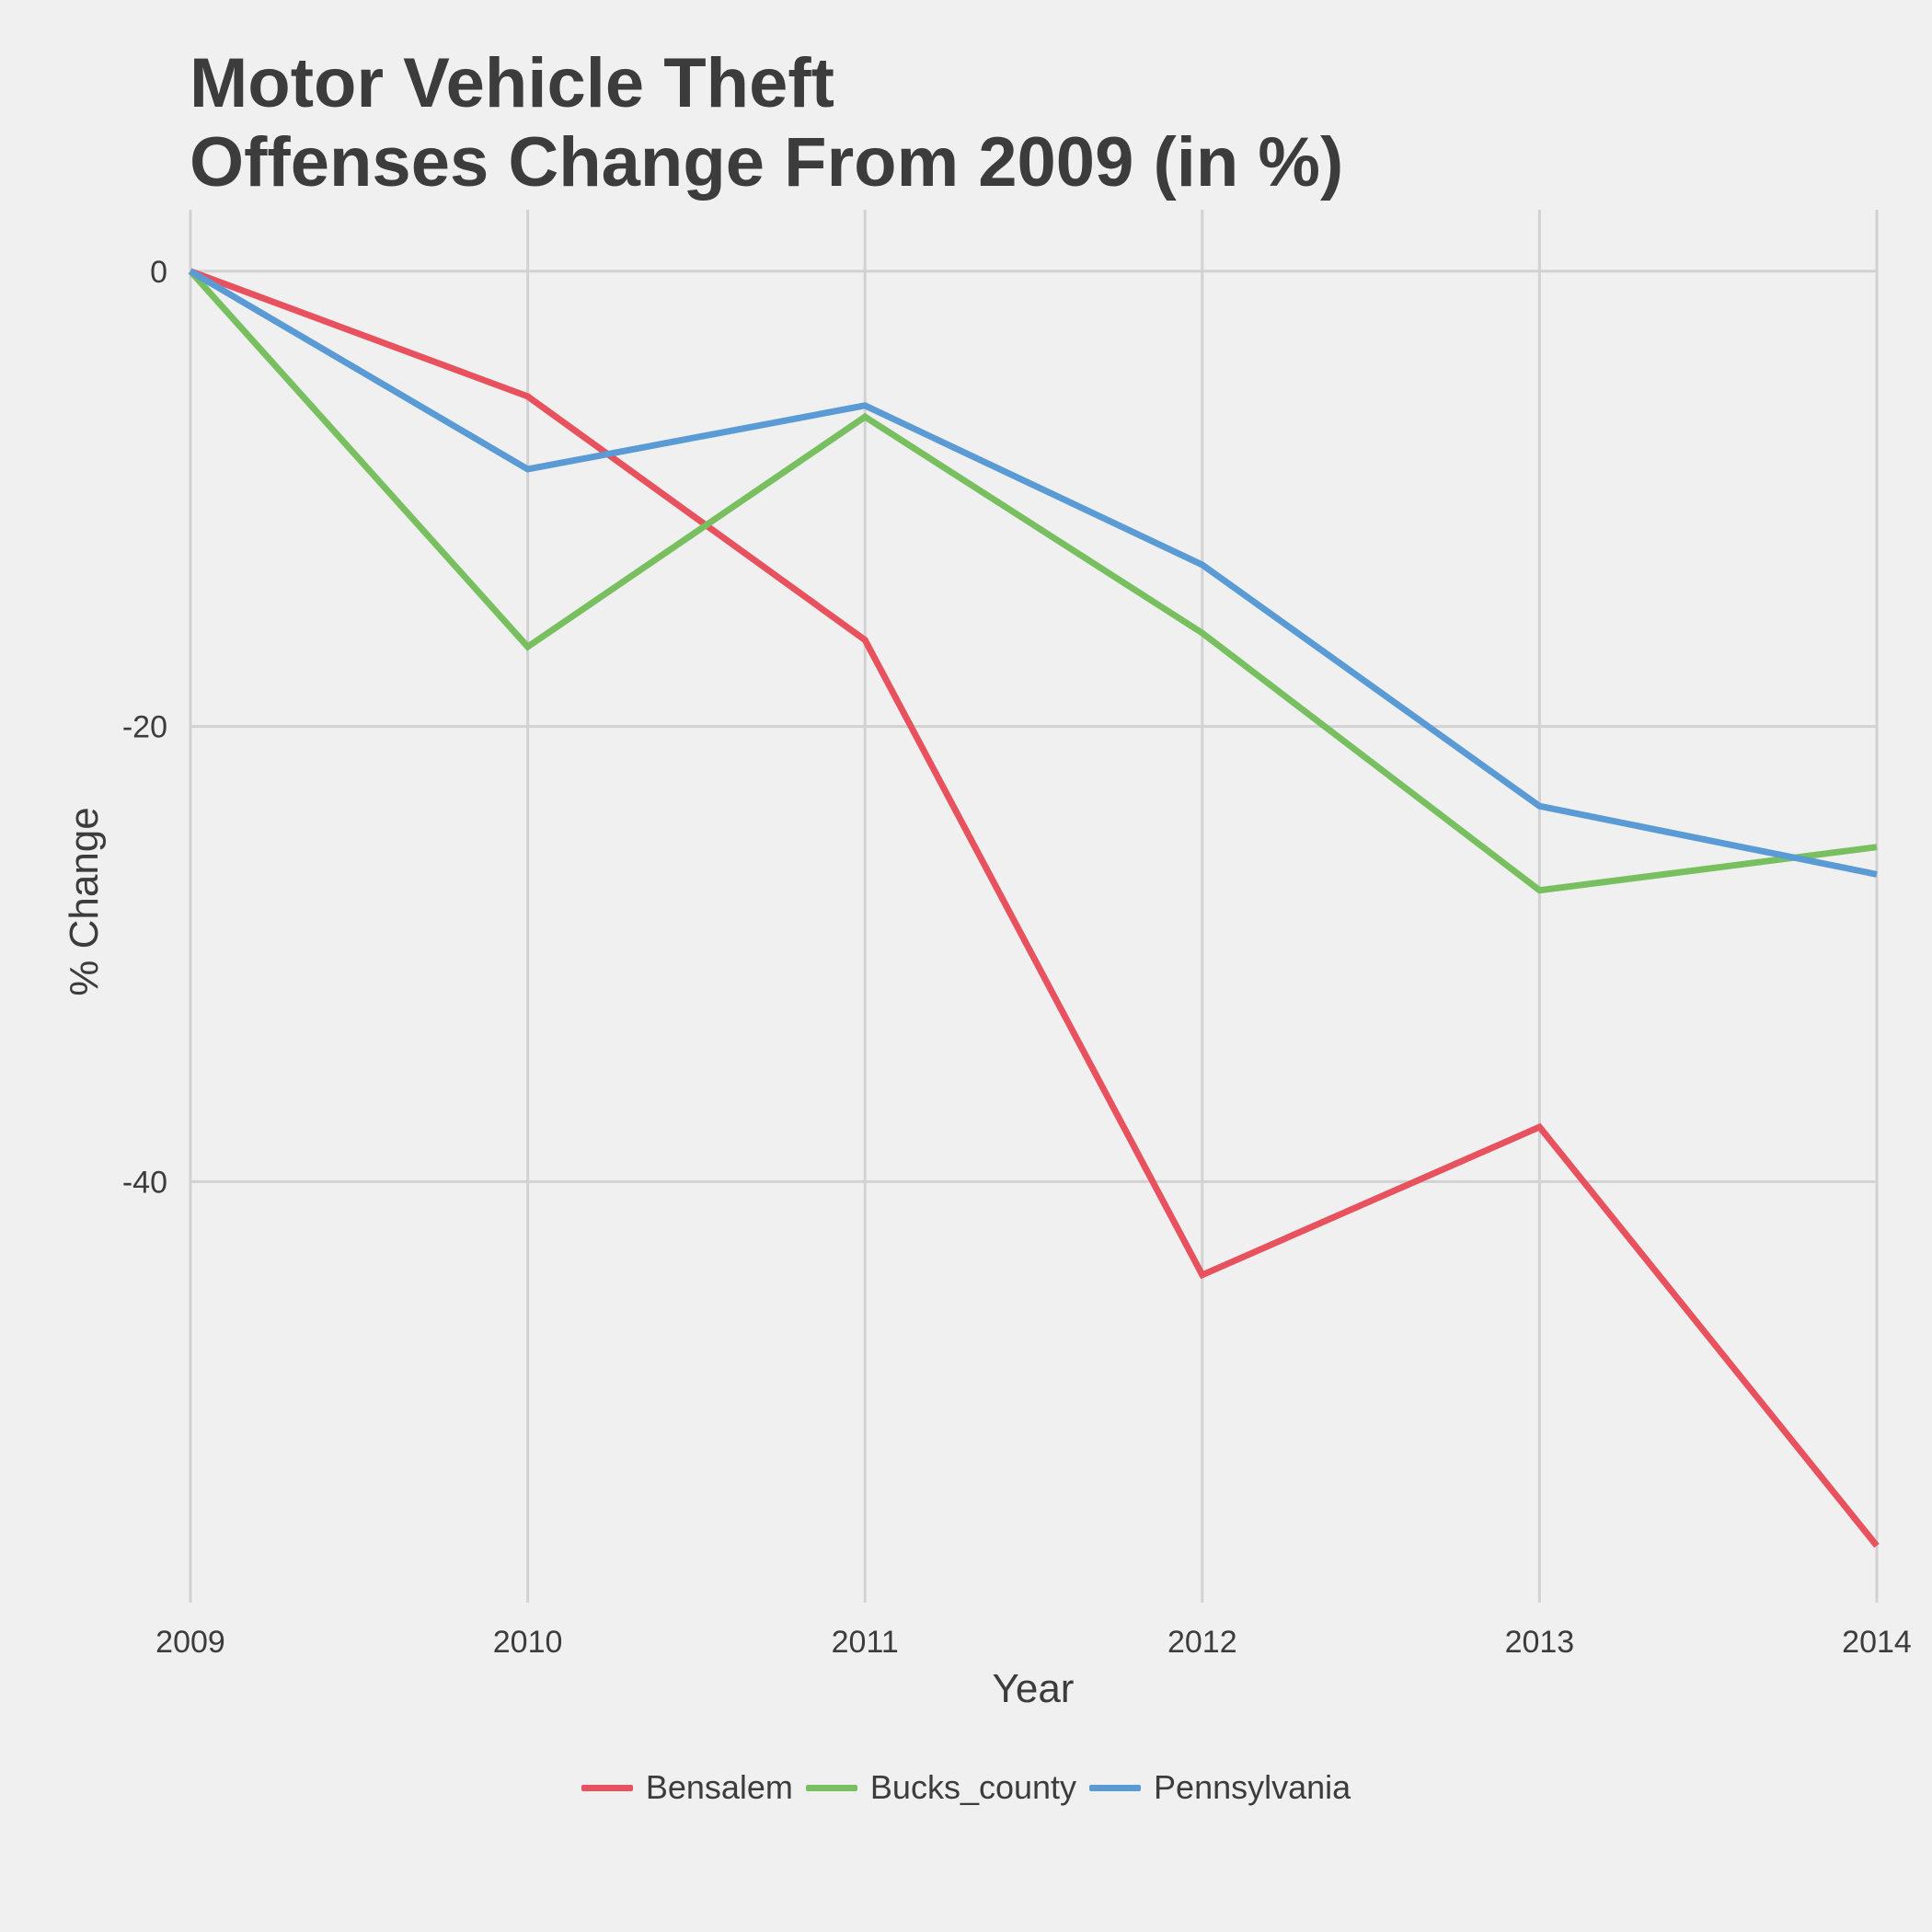 The image size is (1932, 1932). Describe the element at coordinates (84, 901) in the screenshot. I see `y-axis-title: % Change` at that location.